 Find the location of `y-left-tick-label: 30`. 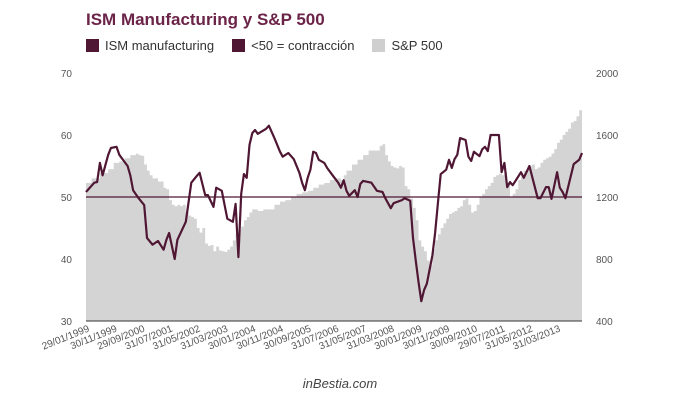

y-left-tick-label: 30 is located at coordinates (67, 322).